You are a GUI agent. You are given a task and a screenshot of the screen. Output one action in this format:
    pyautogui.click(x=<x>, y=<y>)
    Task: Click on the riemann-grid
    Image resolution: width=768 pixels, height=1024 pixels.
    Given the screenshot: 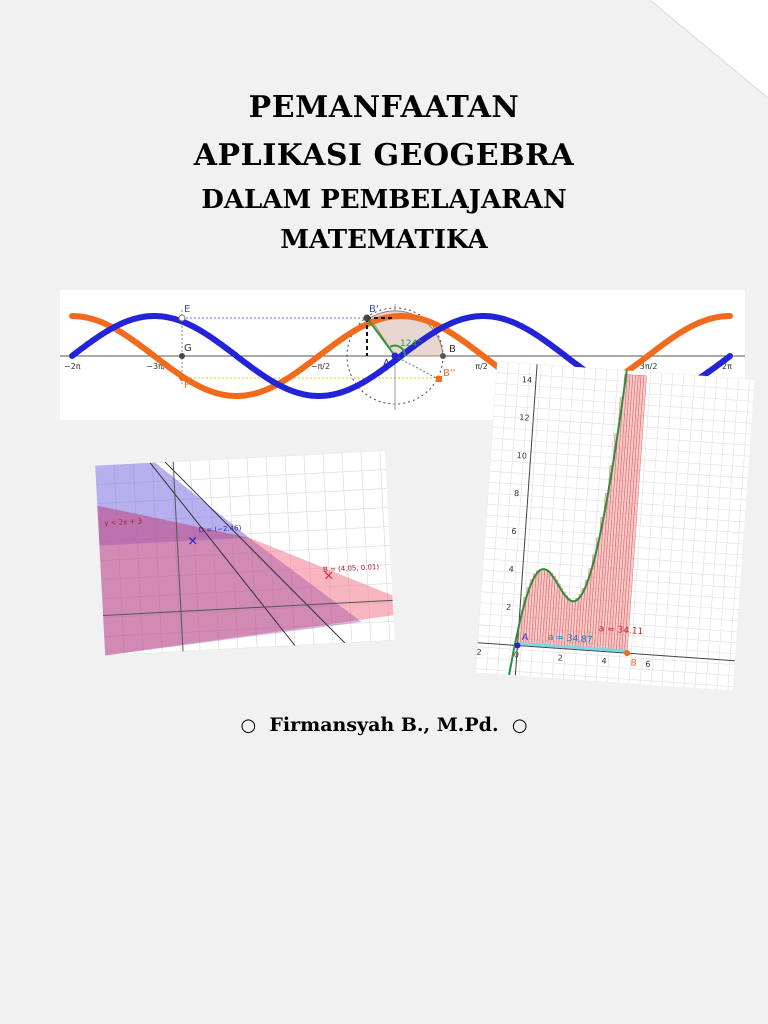 What is the action you would take?
    pyautogui.click(x=615, y=526)
    